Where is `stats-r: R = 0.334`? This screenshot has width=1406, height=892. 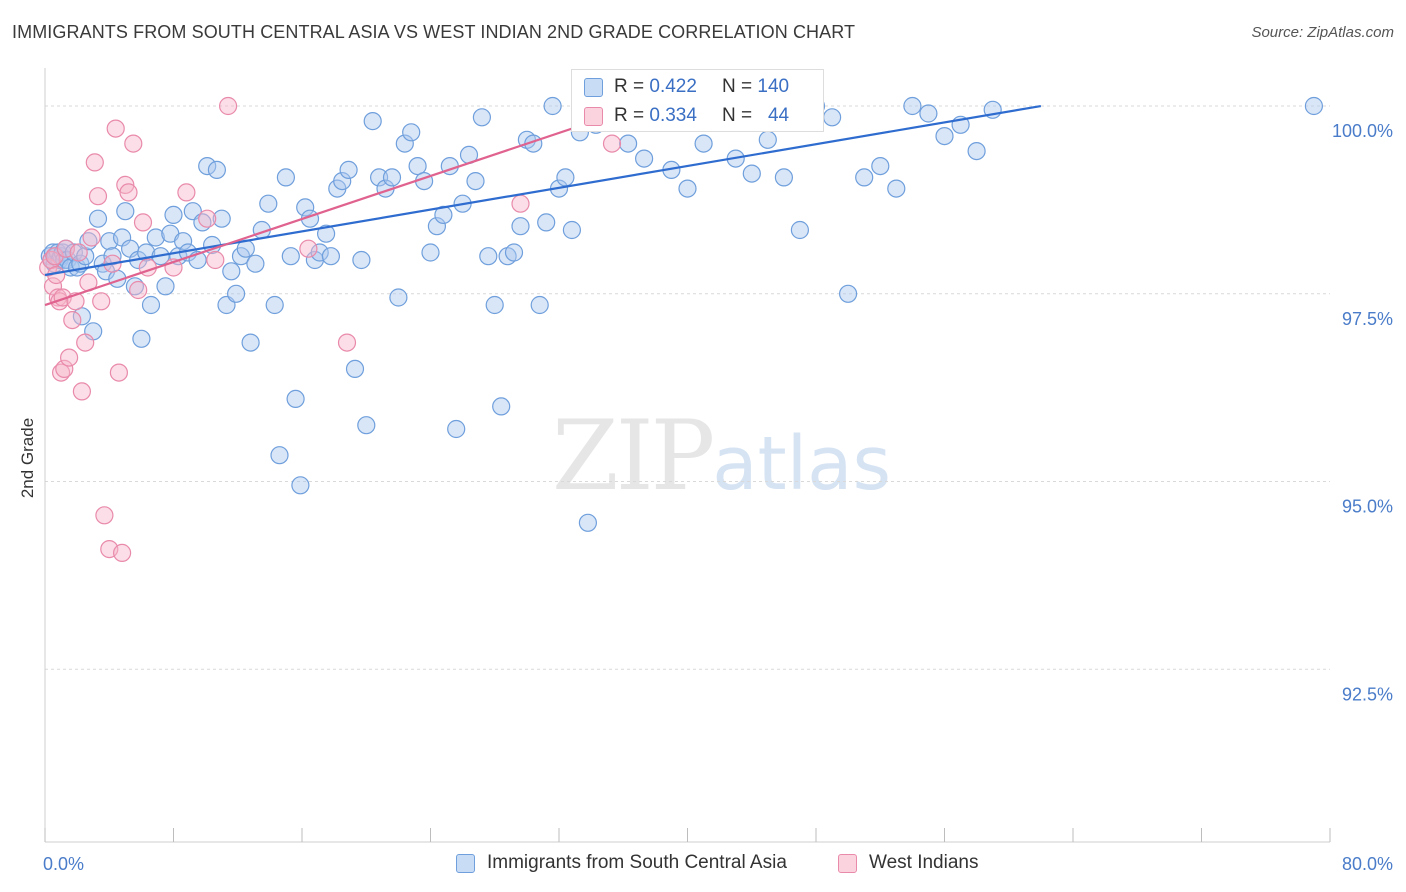 stats-r: R = 0.334 is located at coordinates (655, 115).